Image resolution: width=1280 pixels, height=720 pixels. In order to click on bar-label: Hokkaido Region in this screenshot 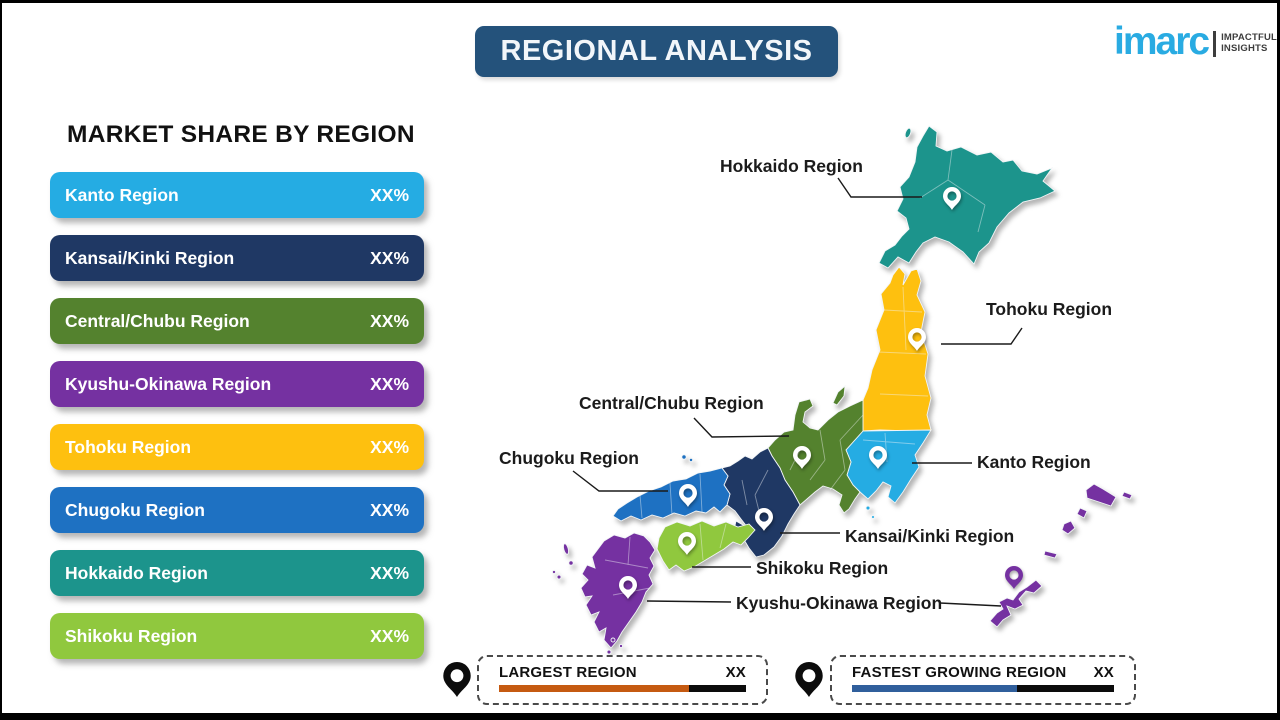, I will do `click(136, 572)`.